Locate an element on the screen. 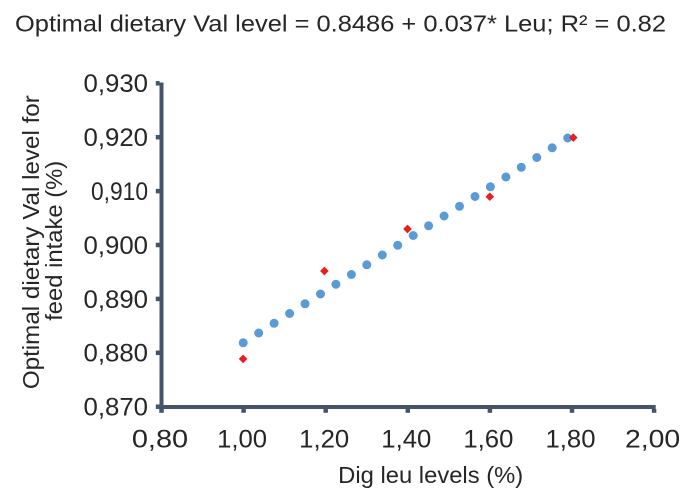 The image size is (696, 503). svg-text: 1,20 is located at coordinates (324, 440).